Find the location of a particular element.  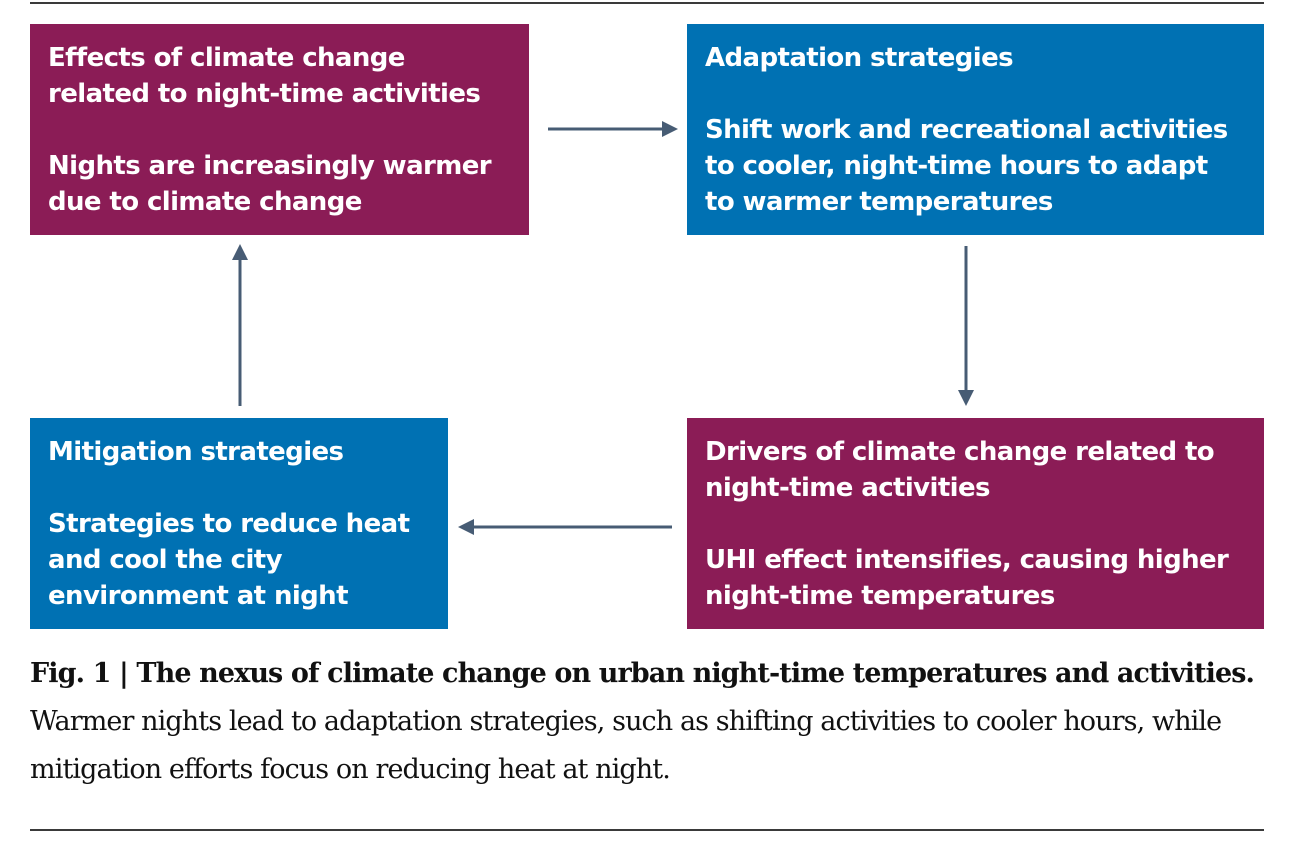

adaptation-heading: Adaptation strategies is located at coordinates (975, 58).